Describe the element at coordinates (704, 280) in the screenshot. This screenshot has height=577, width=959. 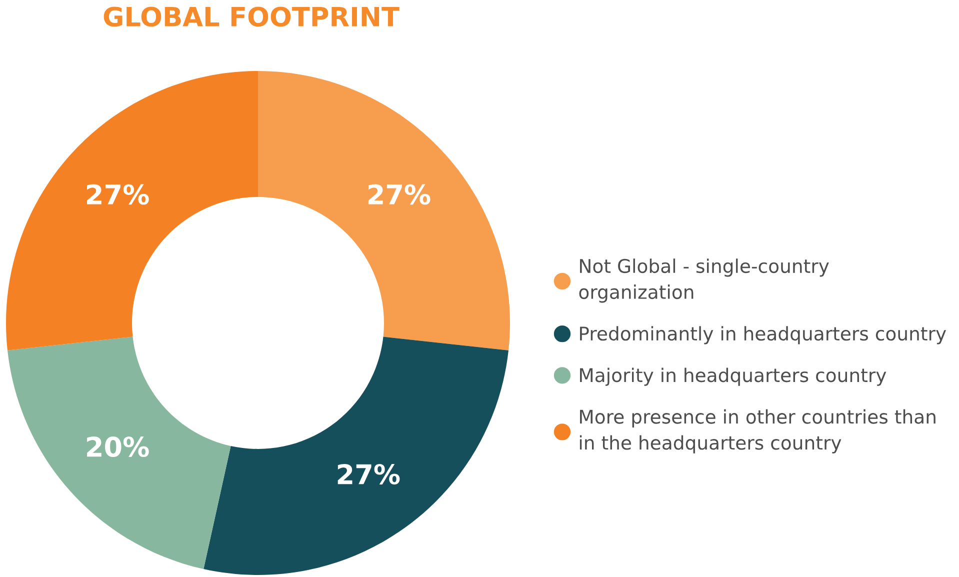
I see `legend-label: Not Global - single-country organization` at that location.